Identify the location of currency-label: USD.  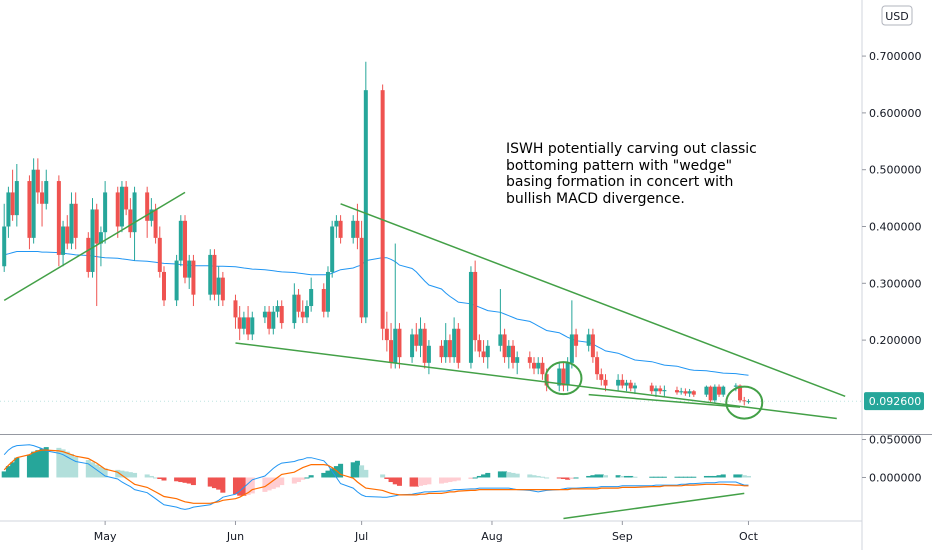
(897, 16).